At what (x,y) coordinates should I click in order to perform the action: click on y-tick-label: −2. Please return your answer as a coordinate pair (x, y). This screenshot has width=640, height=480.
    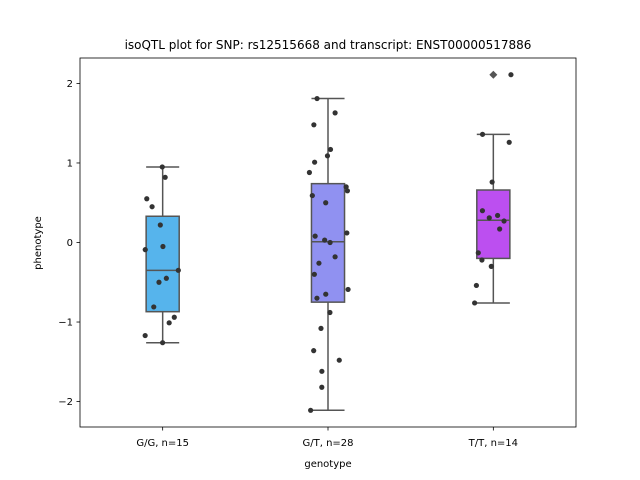
    Looking at the image, I should click on (65, 402).